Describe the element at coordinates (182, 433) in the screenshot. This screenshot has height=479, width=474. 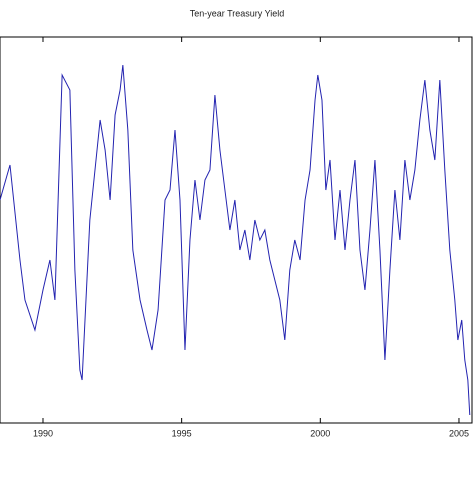
I see `x-tick-label: 1995` at that location.